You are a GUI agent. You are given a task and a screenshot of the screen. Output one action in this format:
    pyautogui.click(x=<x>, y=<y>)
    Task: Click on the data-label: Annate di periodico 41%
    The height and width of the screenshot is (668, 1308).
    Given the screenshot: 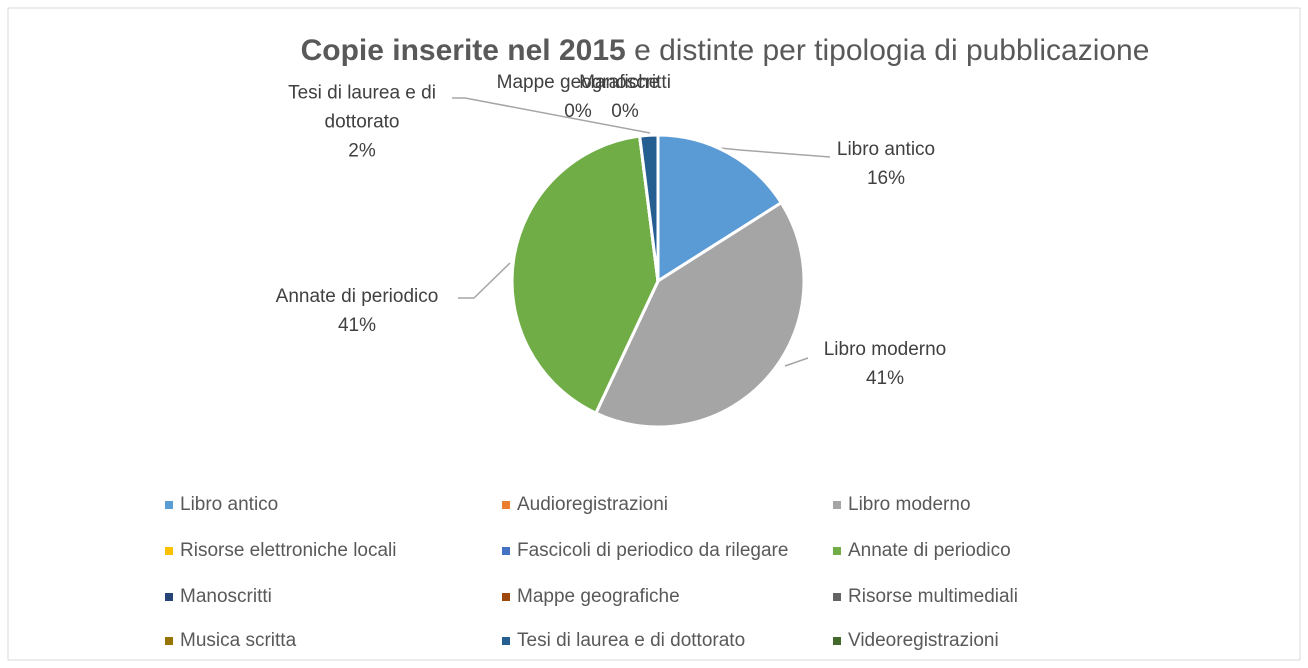 What is the action you would take?
    pyautogui.click(x=357, y=311)
    